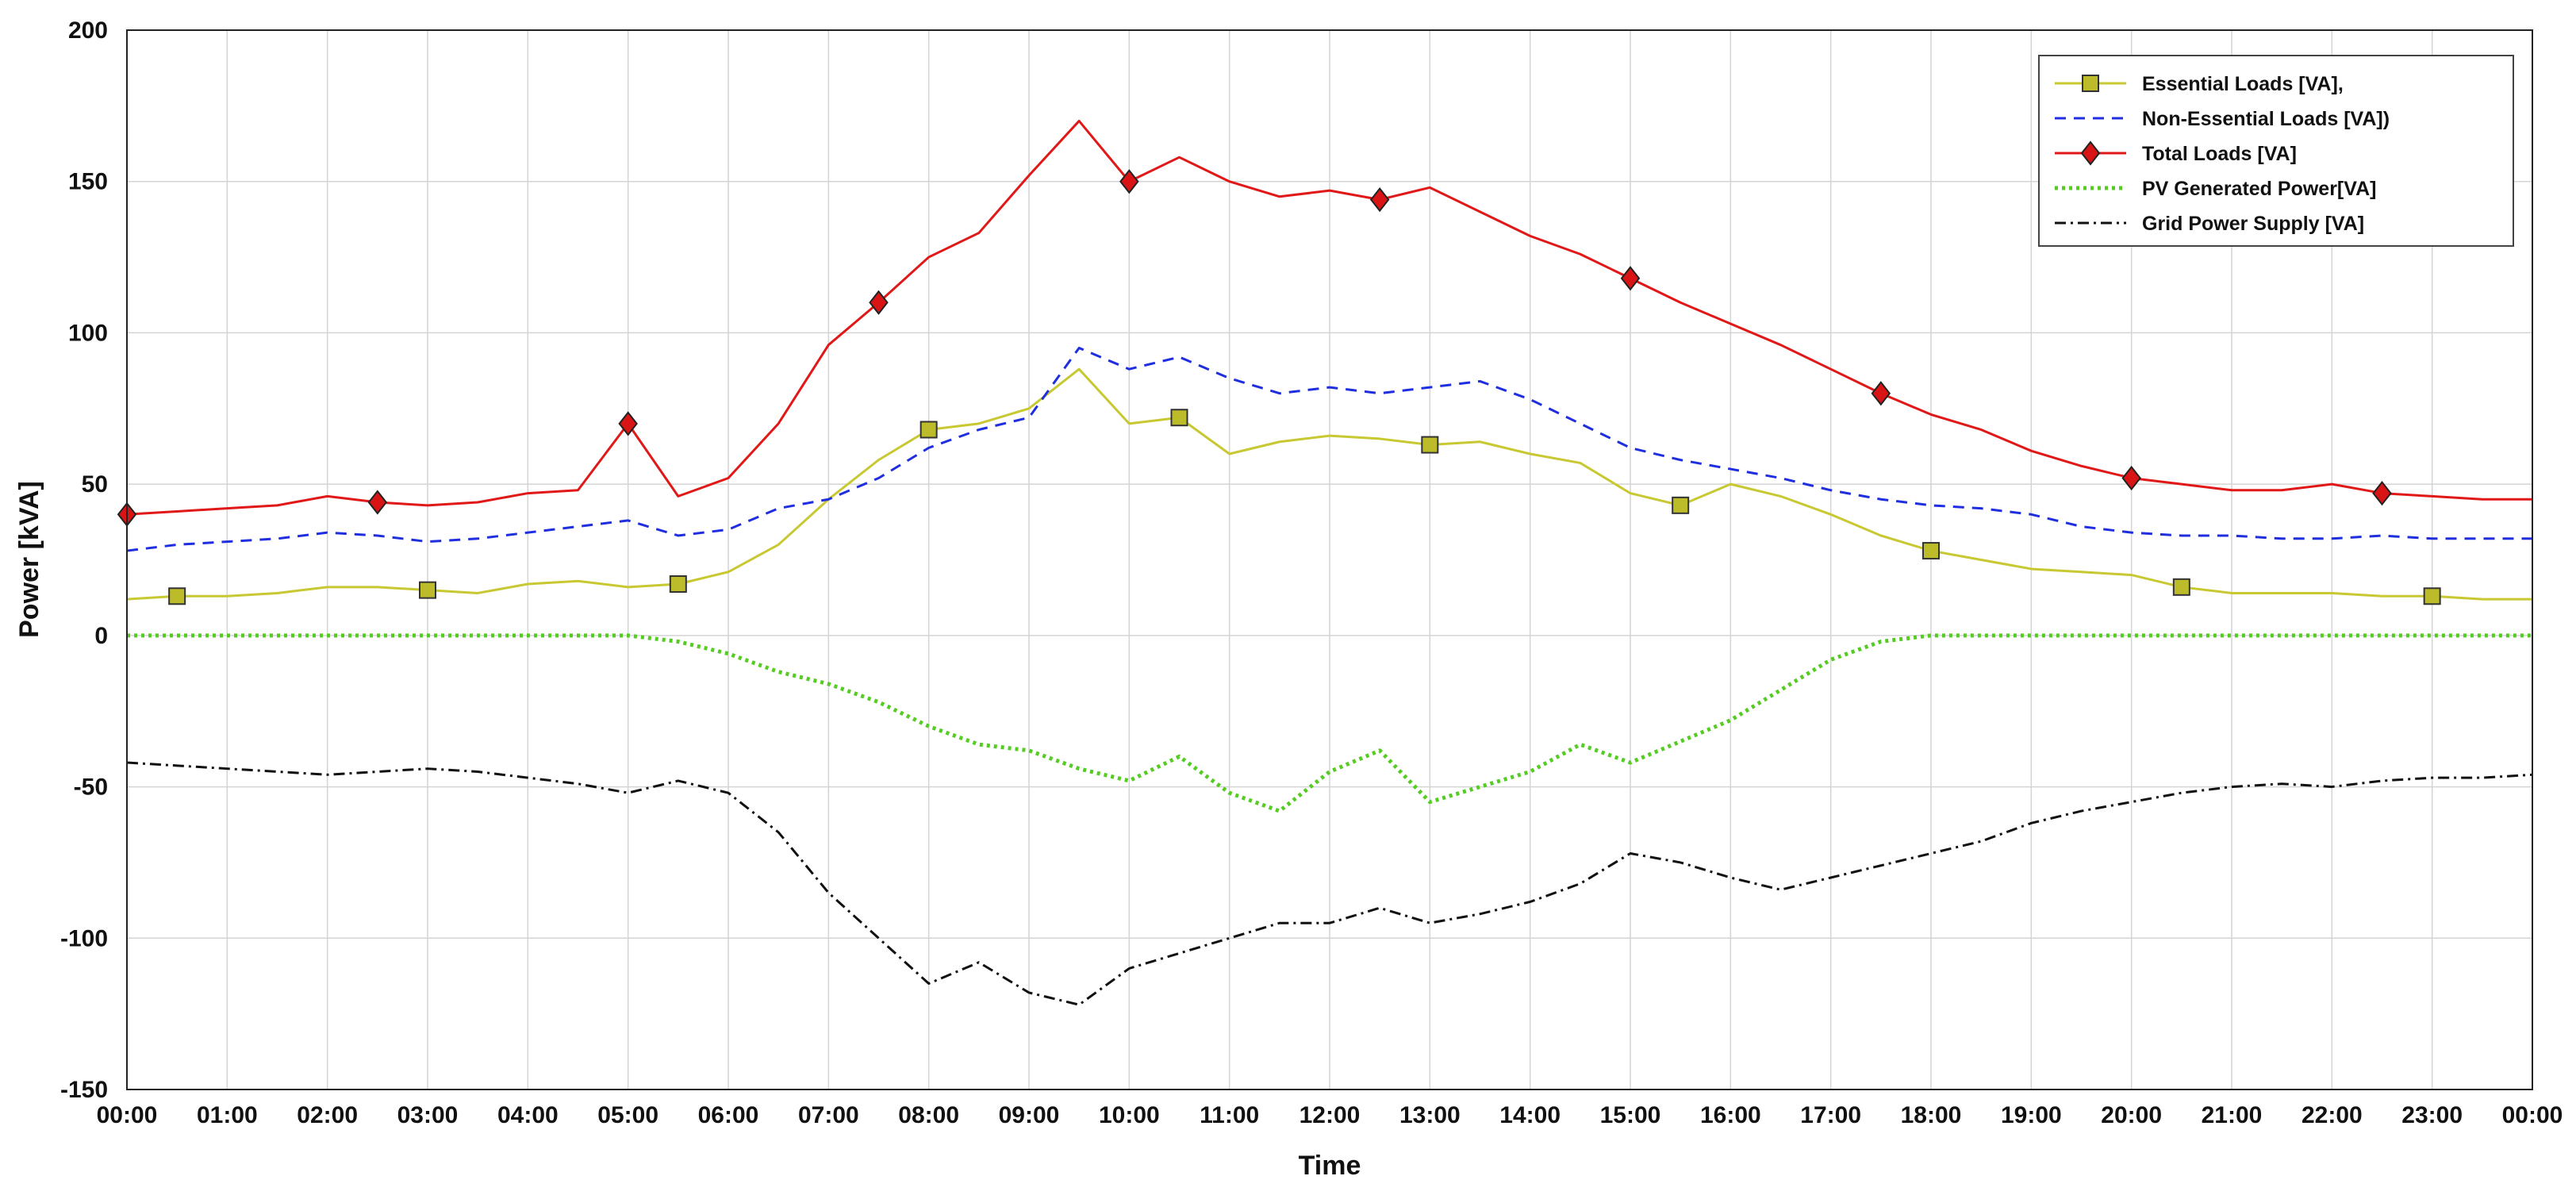 This screenshot has width=2576, height=1199. Describe the element at coordinates (929, 1115) in the screenshot. I see `x-tick-label: 08:00` at that location.